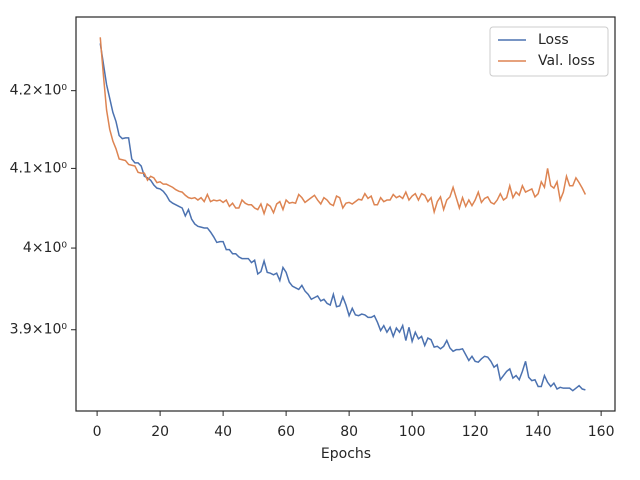  I want to click on x-axis-label: Epochs, so click(346, 454).